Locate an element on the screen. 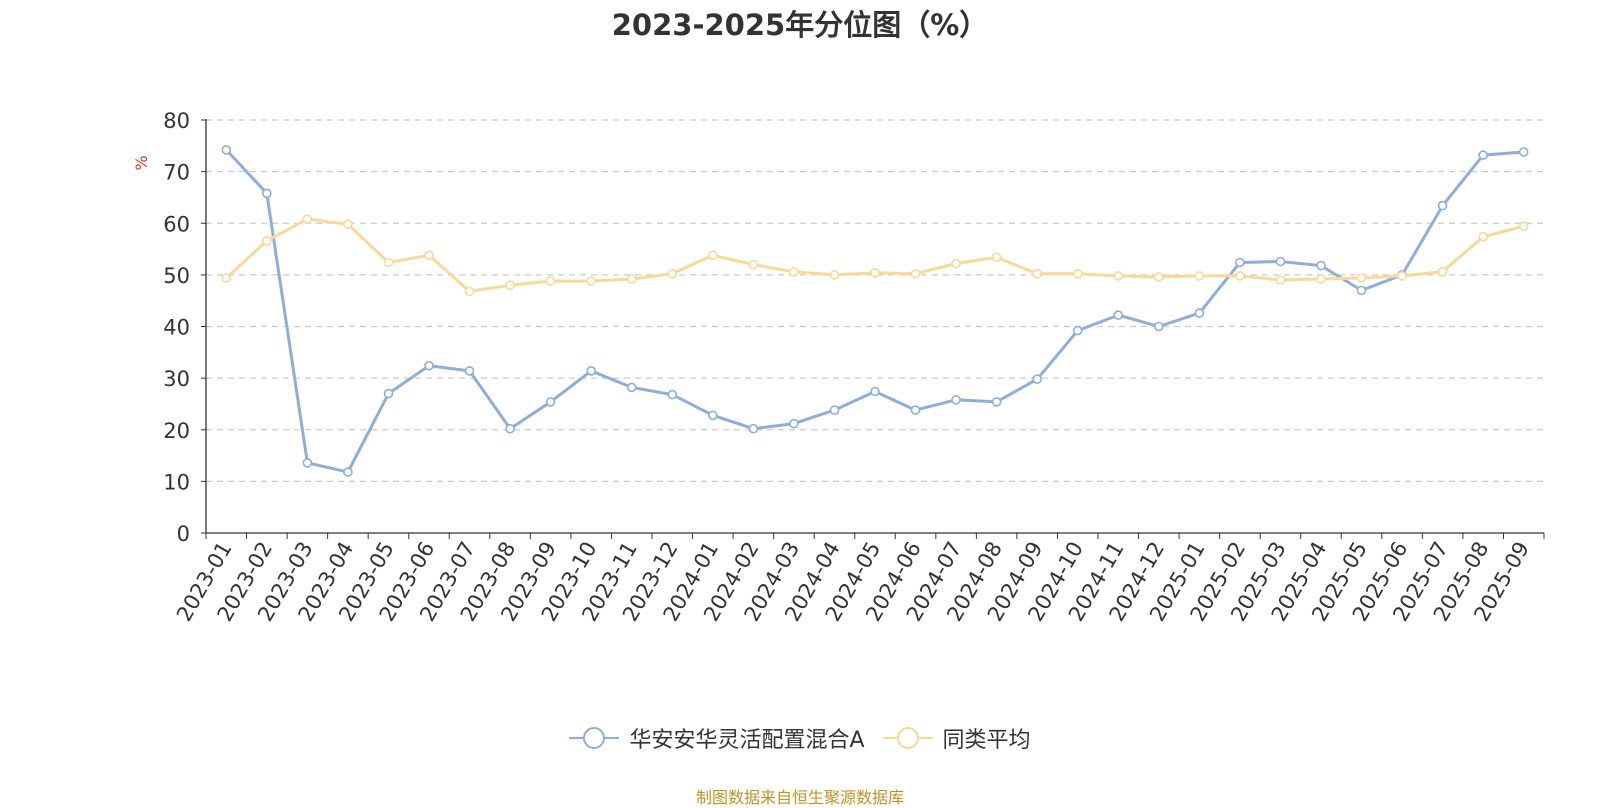 The image size is (1600, 808). y-tick-label: 60 is located at coordinates (176, 224).